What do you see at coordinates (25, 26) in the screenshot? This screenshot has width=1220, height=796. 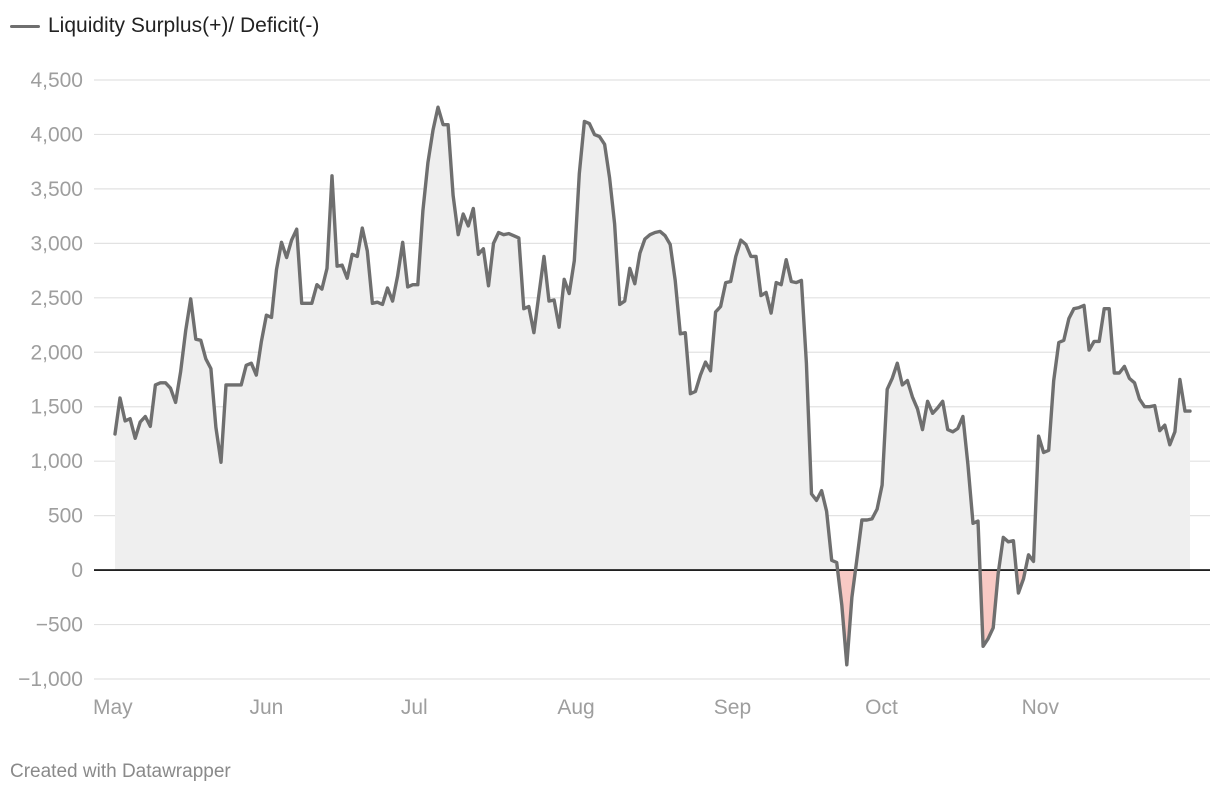 I see `legend-swatch` at bounding box center [25, 26].